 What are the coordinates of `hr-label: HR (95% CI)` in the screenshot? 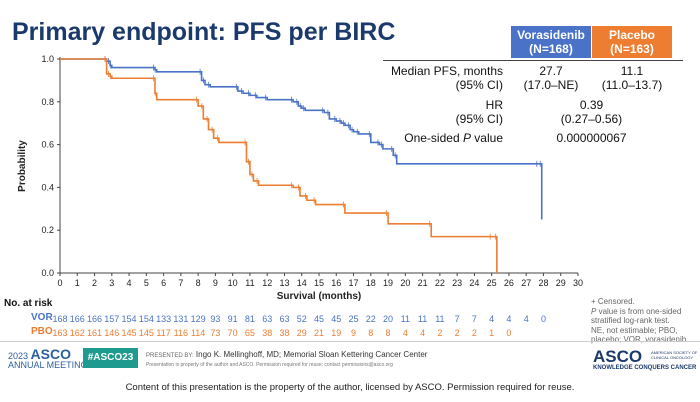 It's located at (443, 112).